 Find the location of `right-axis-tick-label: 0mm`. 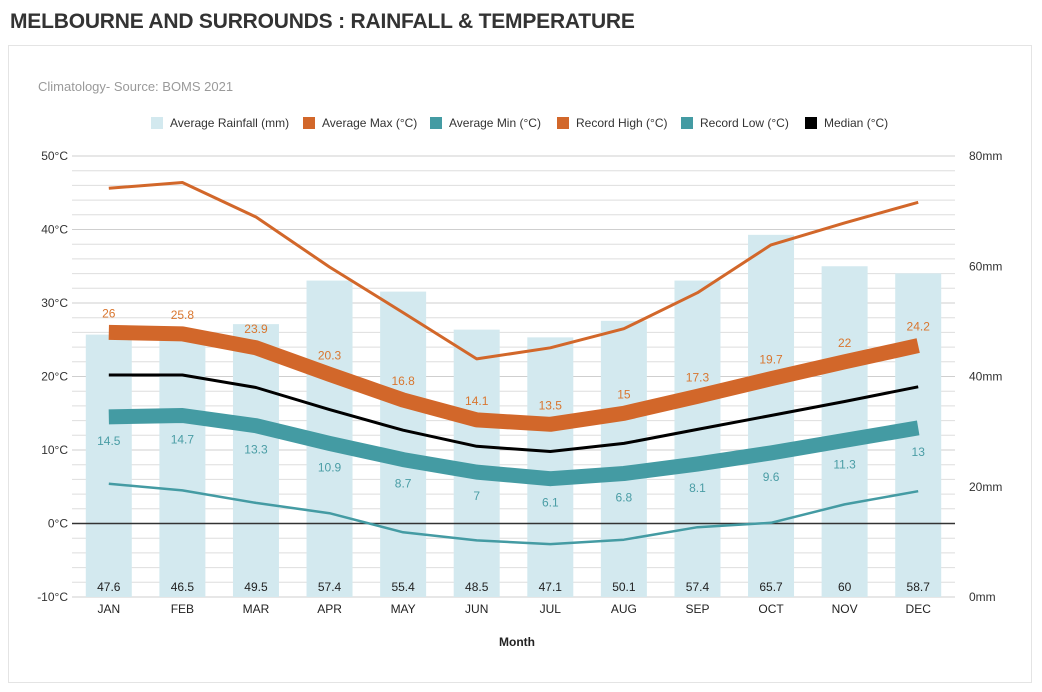

right-axis-tick-label: 0mm is located at coordinates (982, 597).